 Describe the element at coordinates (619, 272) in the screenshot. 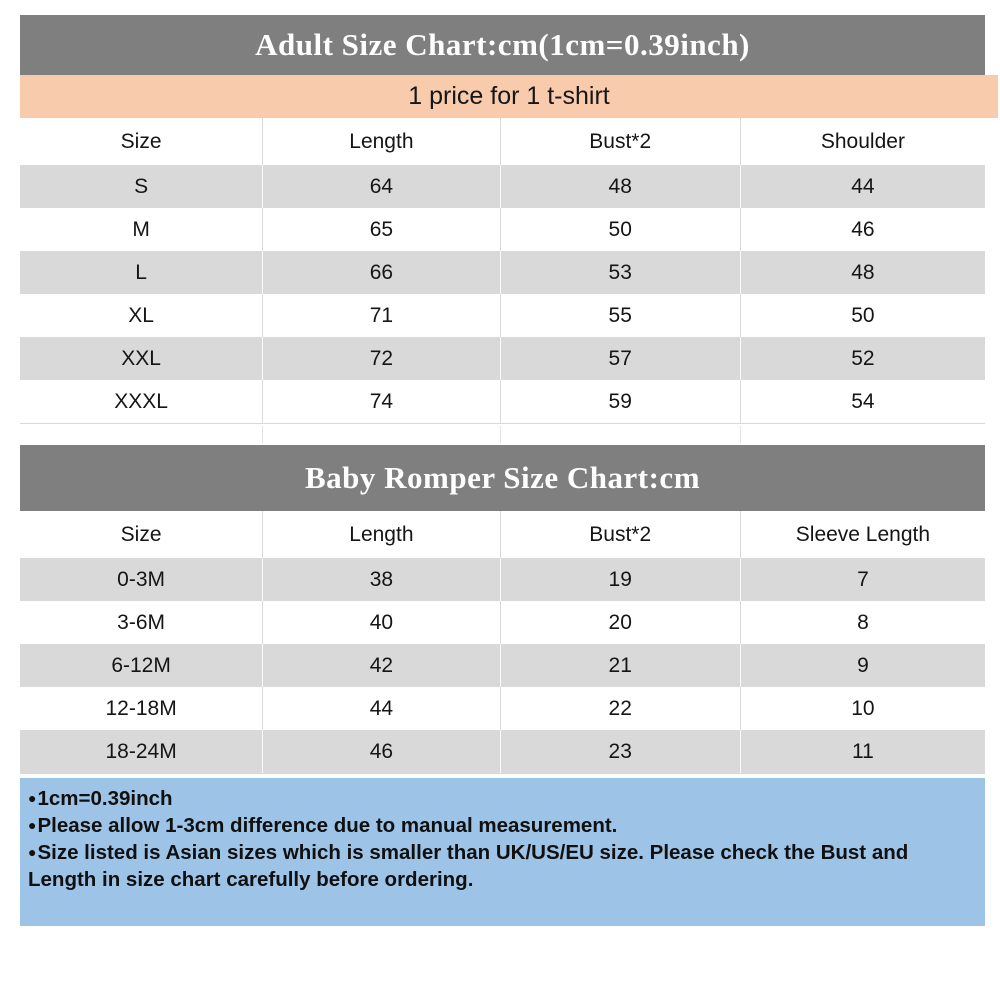

I see `table-cell: 53` at that location.